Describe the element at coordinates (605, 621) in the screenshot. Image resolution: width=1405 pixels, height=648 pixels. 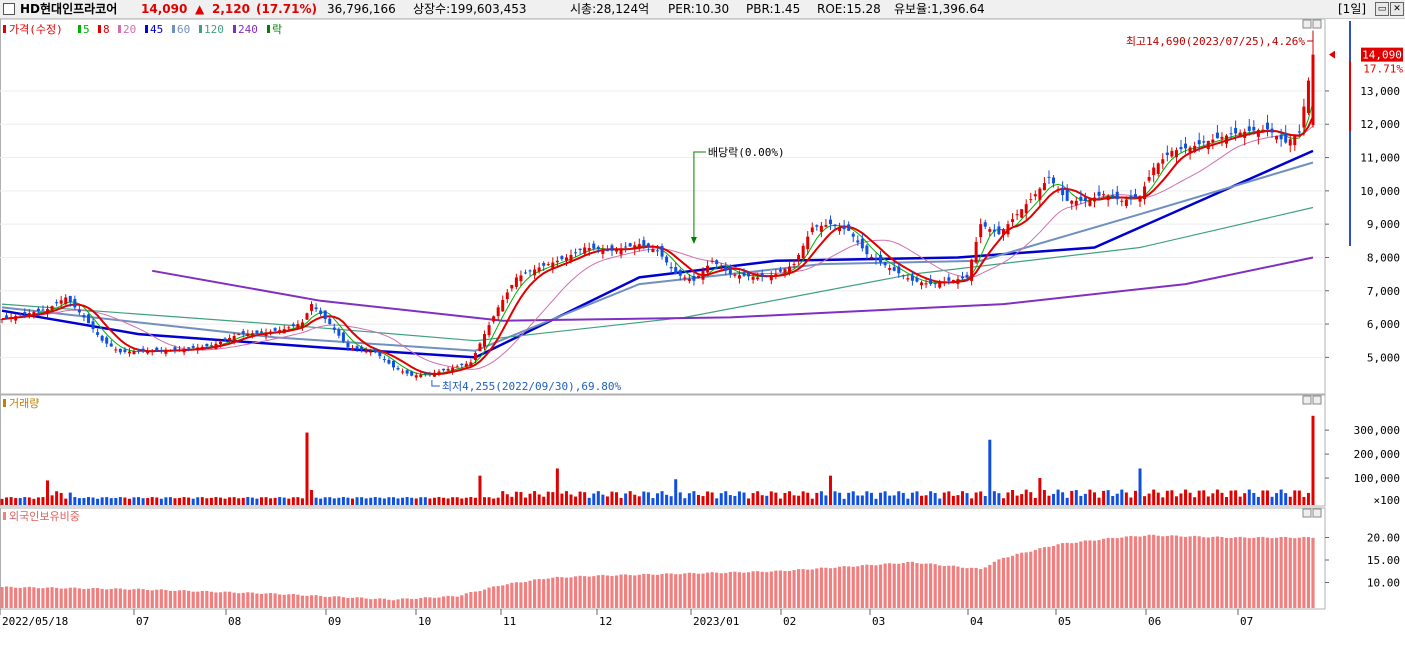
I see `date-label: 12` at that location.